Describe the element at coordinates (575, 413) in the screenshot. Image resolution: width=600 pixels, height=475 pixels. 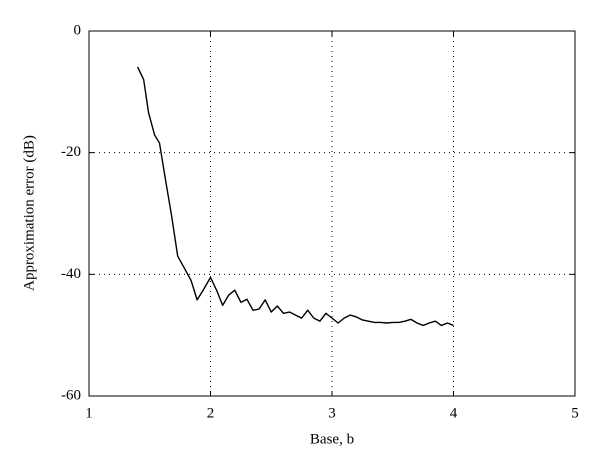
I see `x-tick-label: 5` at that location.